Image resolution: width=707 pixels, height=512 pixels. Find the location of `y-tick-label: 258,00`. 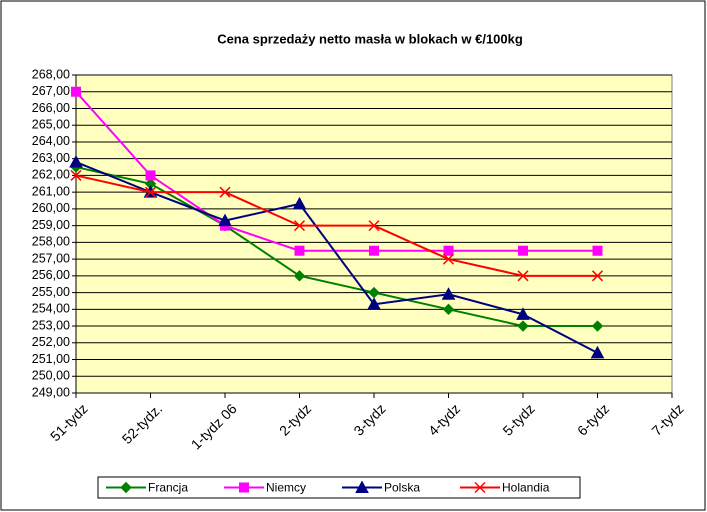

y-tick-label: 258,00 is located at coordinates (51, 242).